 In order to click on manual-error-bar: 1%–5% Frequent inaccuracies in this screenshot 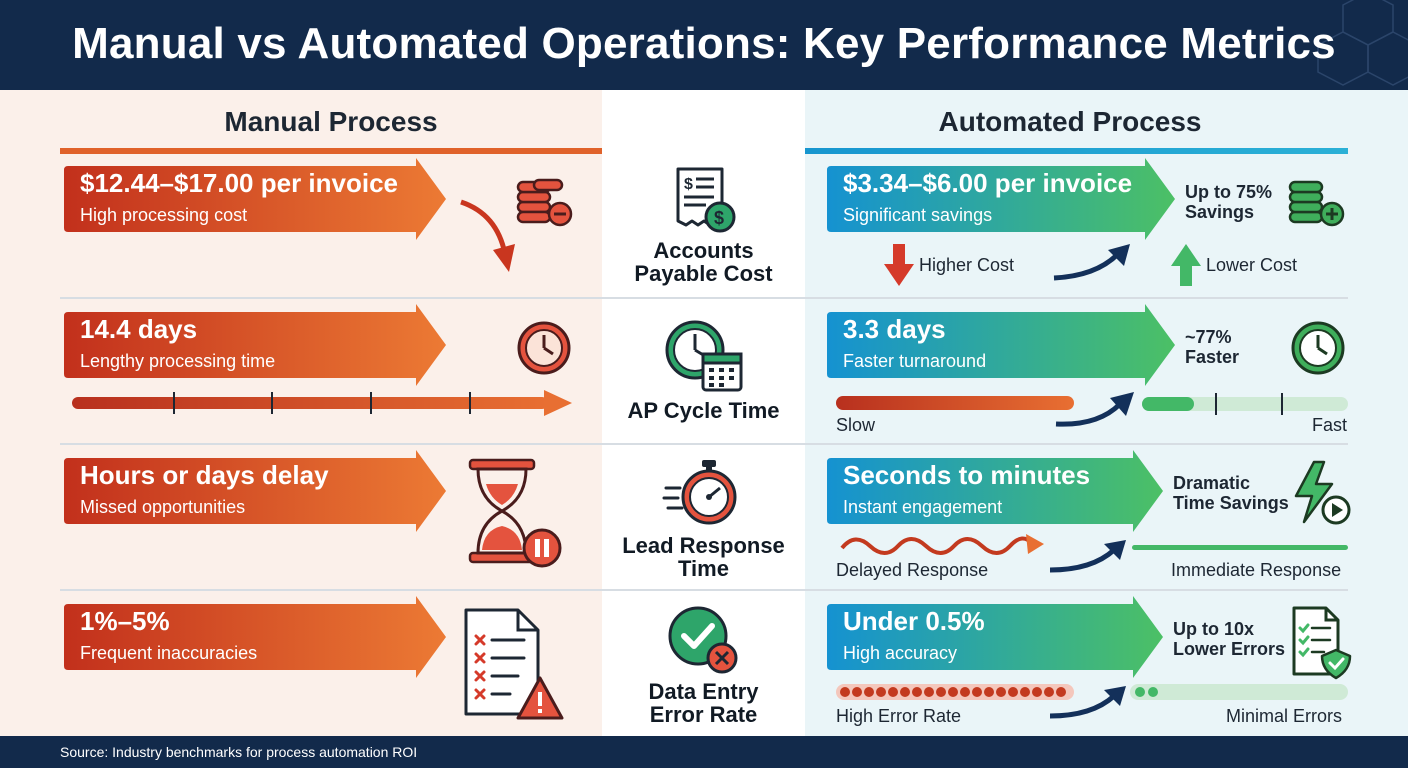, I will do `click(253, 637)`.